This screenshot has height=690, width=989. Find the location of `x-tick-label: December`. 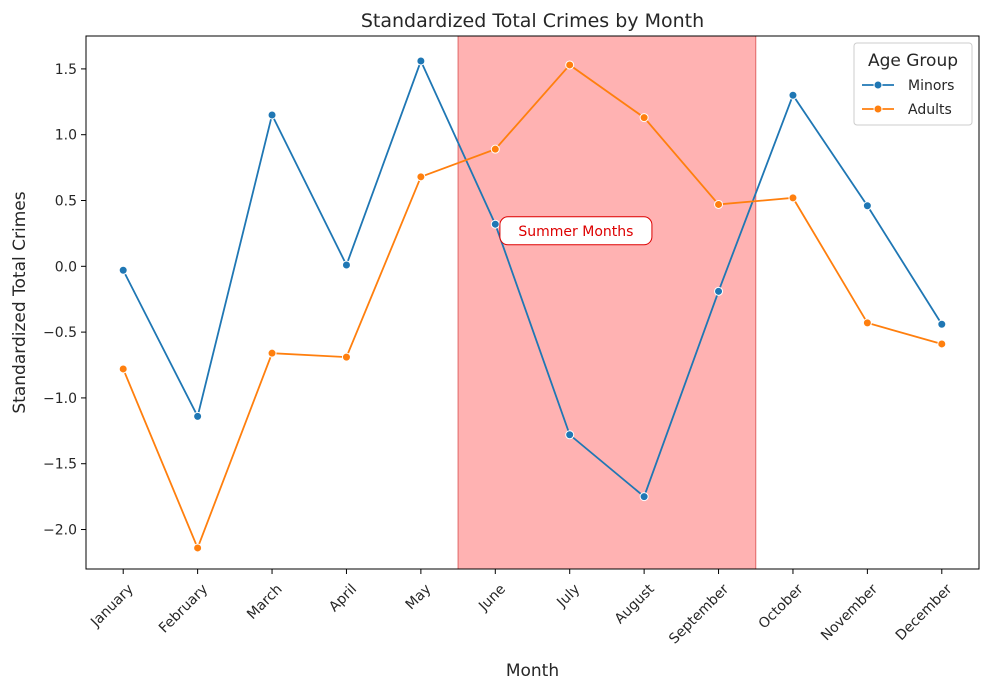

x-tick-label: December is located at coordinates (924, 612).